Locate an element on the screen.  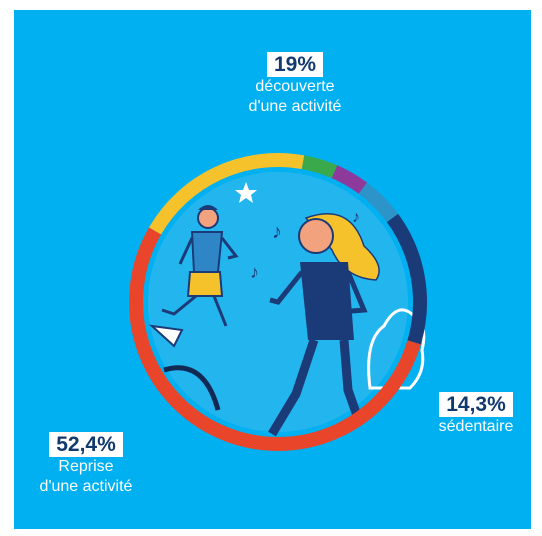
star-icon is located at coordinates (246, 192).